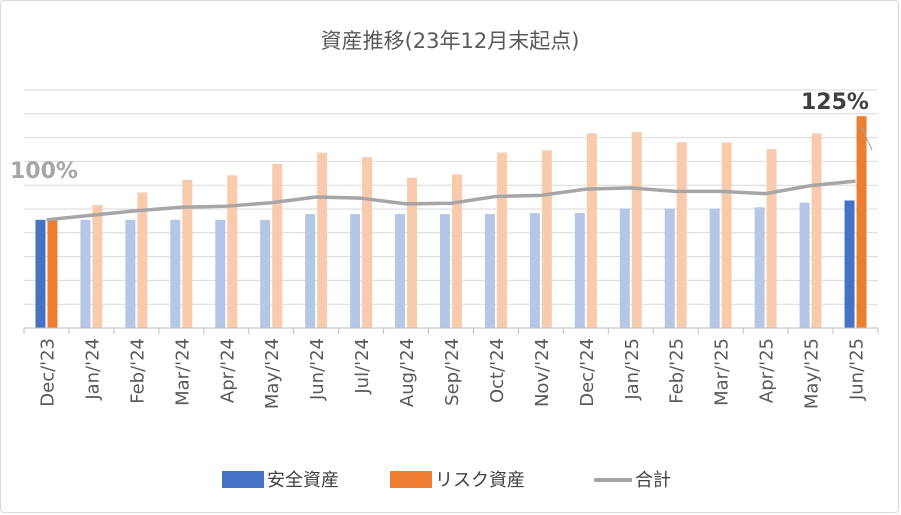  What do you see at coordinates (653, 480) in the screenshot?
I see `legend-label-total: 合計` at bounding box center [653, 480].